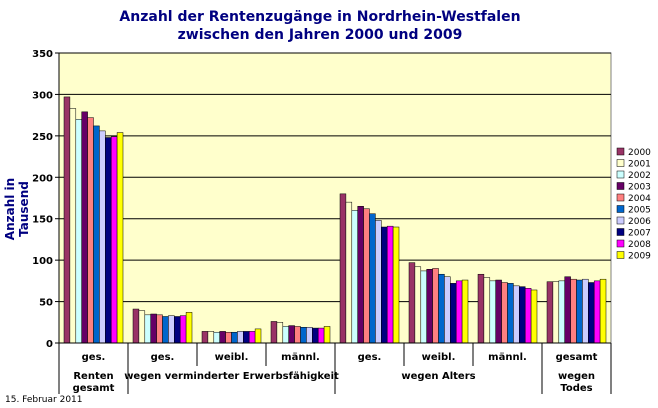 The image size is (658, 408). What do you see at coordinates (94, 388) in the screenshot?
I see `group-label: gesamt` at bounding box center [94, 388].